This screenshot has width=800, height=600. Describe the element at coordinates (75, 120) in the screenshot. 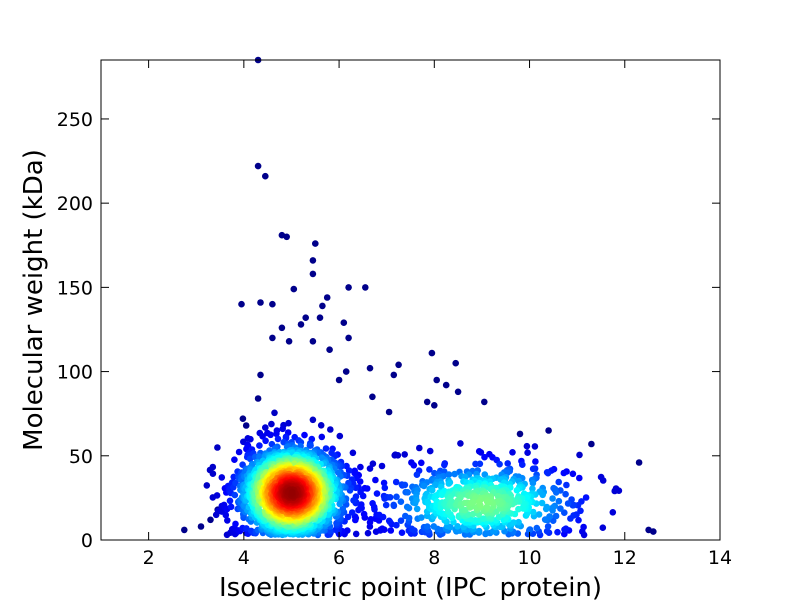

I see `y-tick-label: 250` at that location.